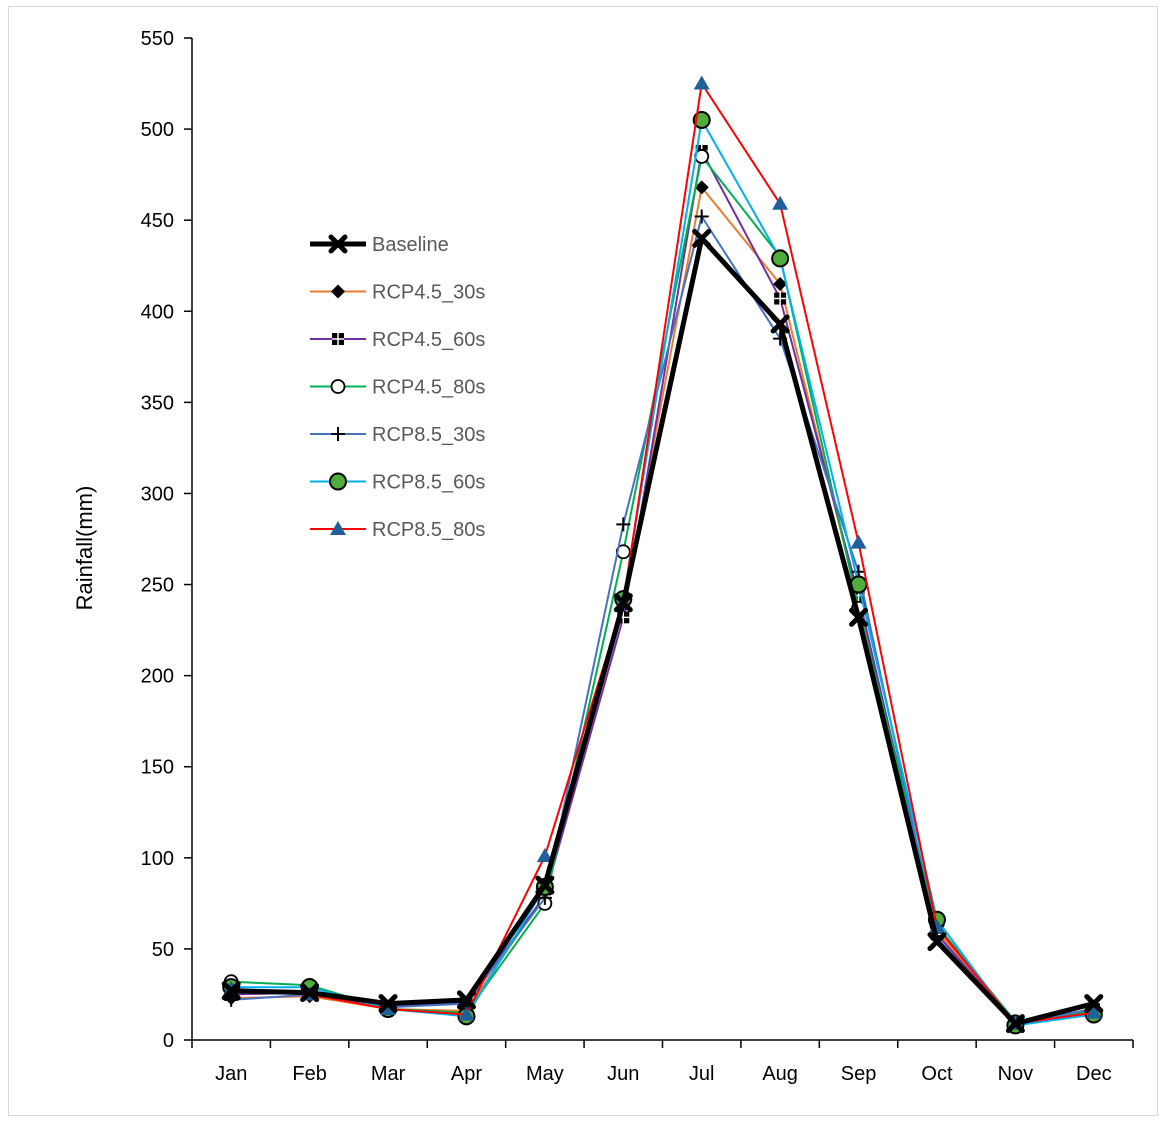 Image resolution: width=1168 pixels, height=1139 pixels. What do you see at coordinates (168, 1041) in the screenshot?
I see `y-tick-label: 0` at bounding box center [168, 1041].